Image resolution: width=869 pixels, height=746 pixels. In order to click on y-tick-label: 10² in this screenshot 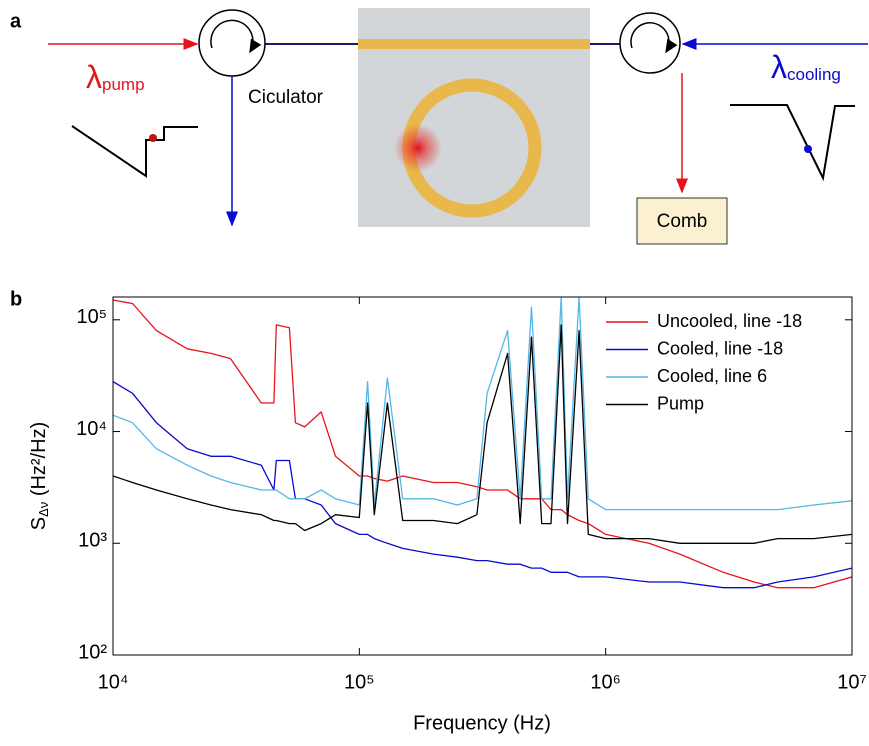, I will do `click(92, 652)`.